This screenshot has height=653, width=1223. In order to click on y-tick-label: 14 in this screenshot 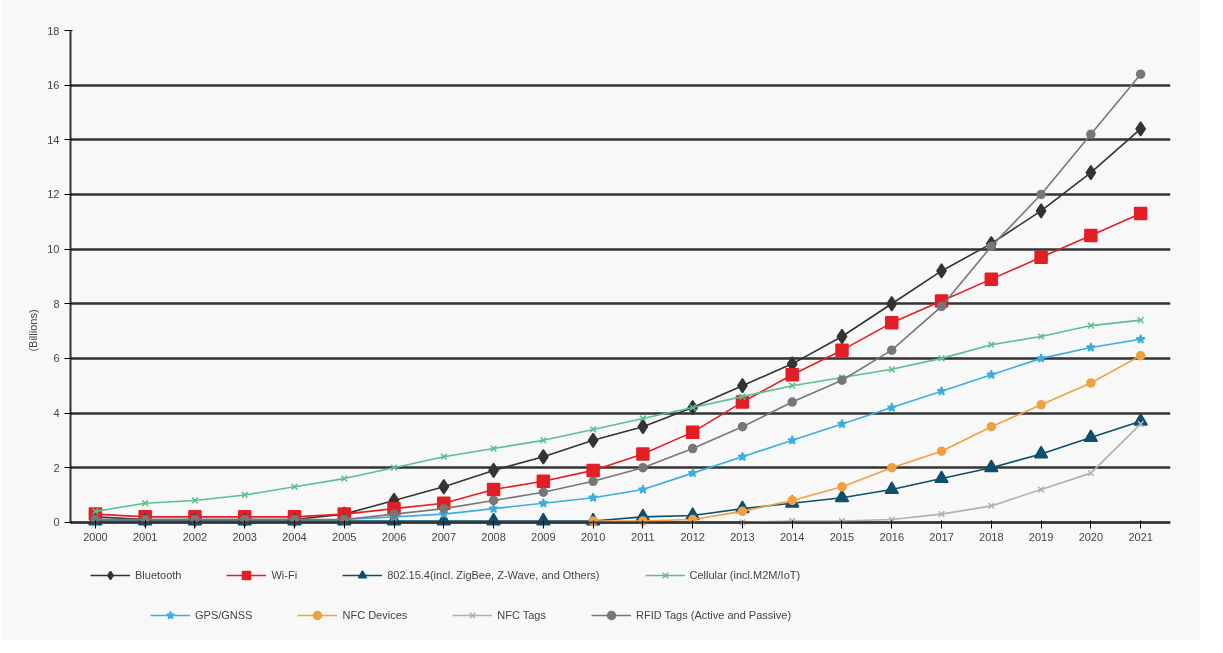, I will do `click(53, 139)`.